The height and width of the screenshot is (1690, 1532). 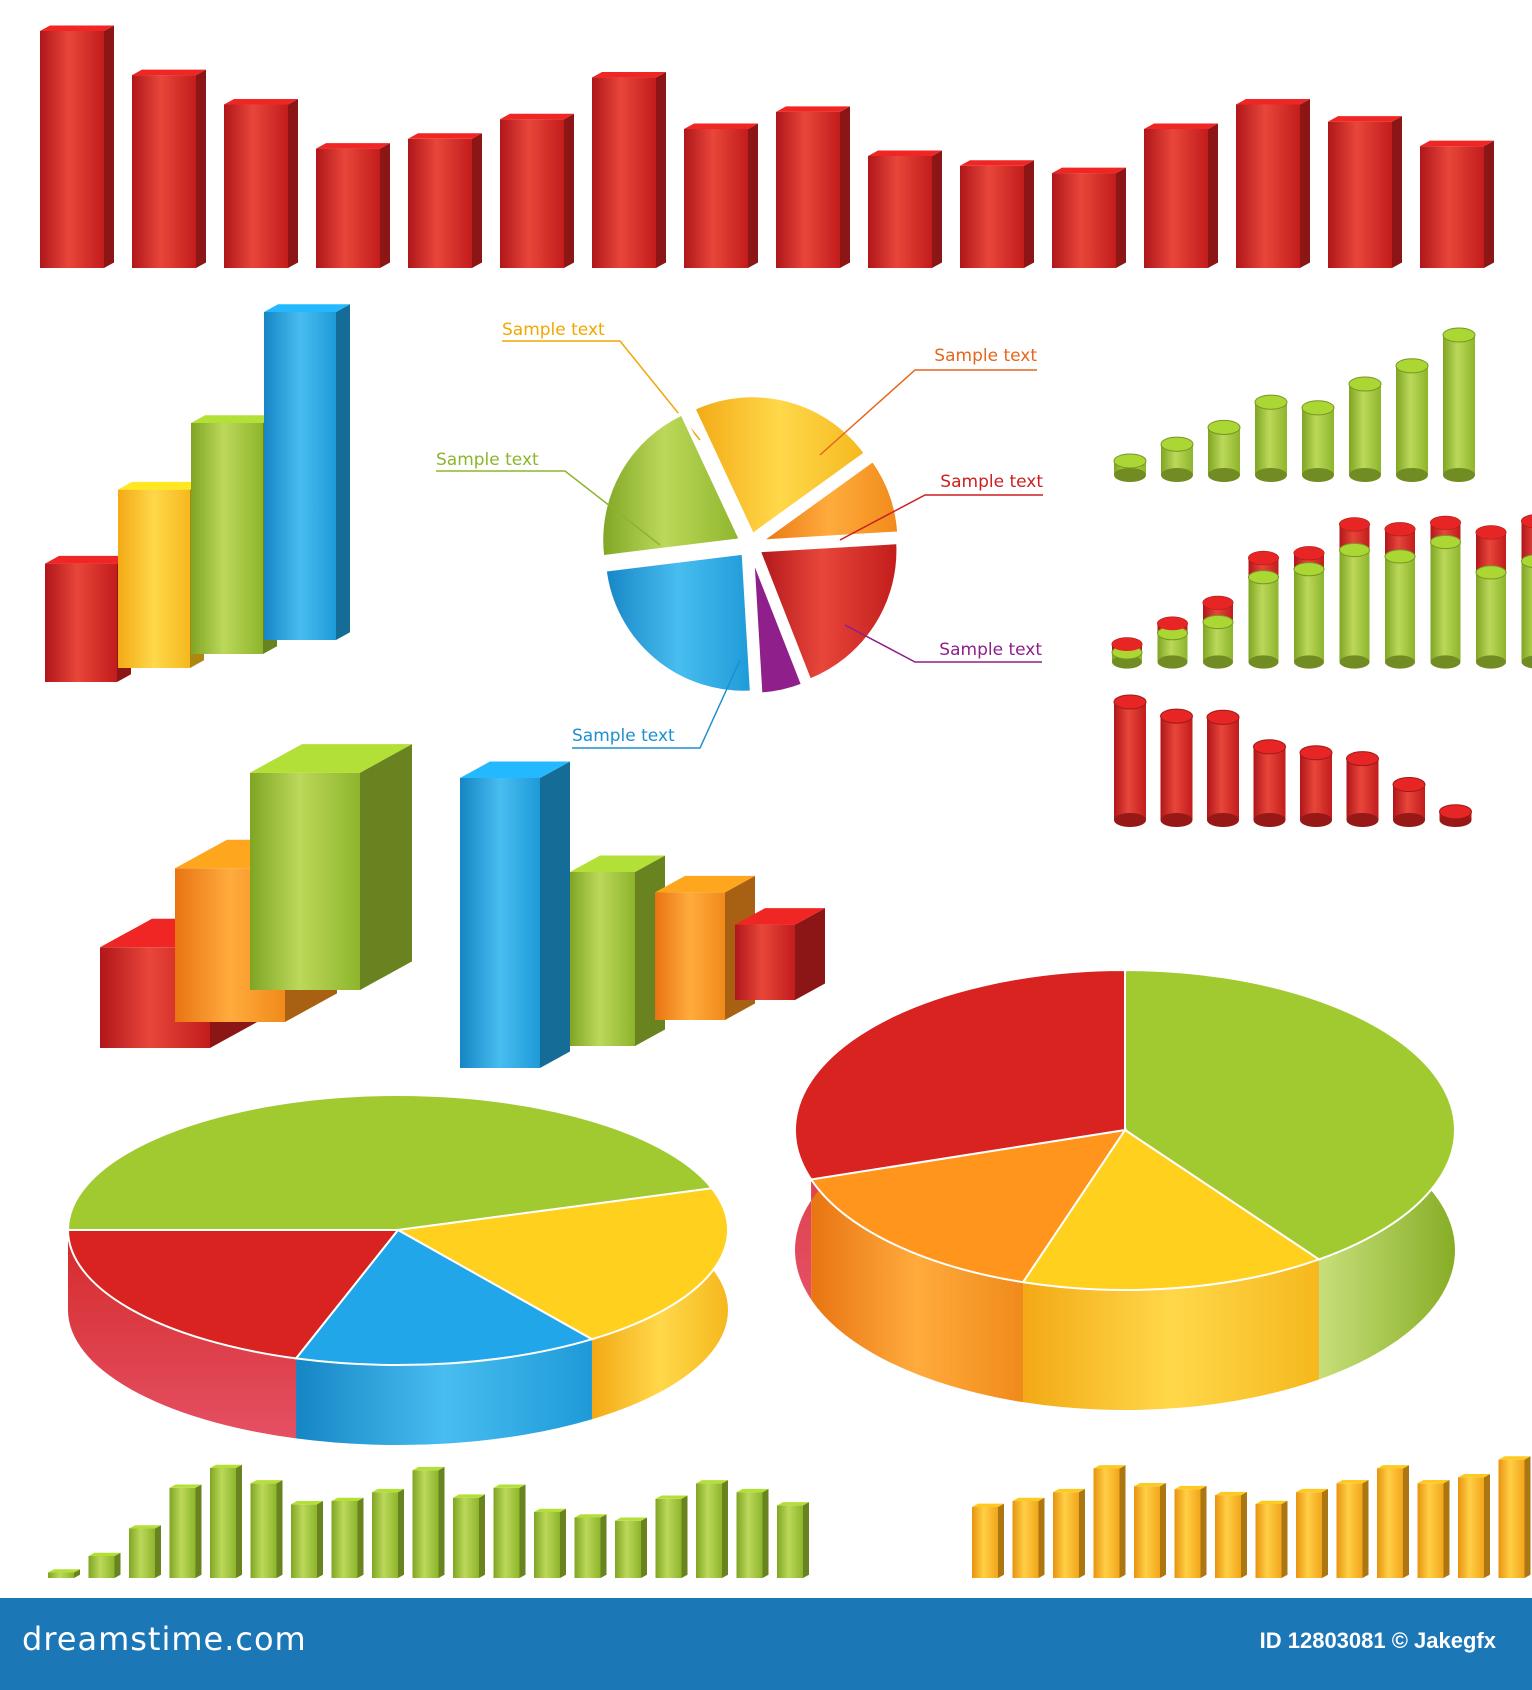 I want to click on cube-front, so click(x=305, y=881).